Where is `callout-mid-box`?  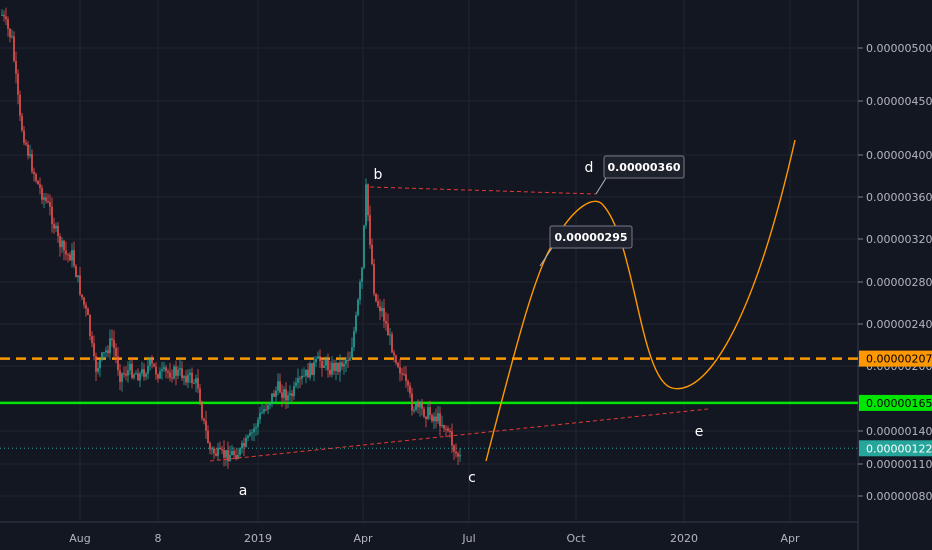 callout-mid-box is located at coordinates (591, 237).